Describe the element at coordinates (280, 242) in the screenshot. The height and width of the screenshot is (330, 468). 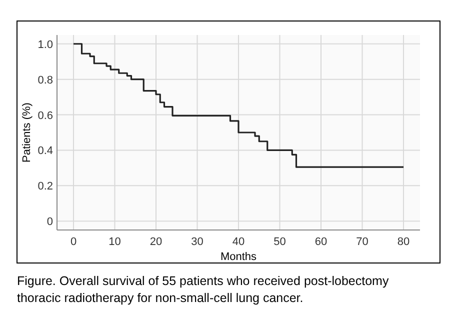
I see `x-tick-label: 50` at that location.